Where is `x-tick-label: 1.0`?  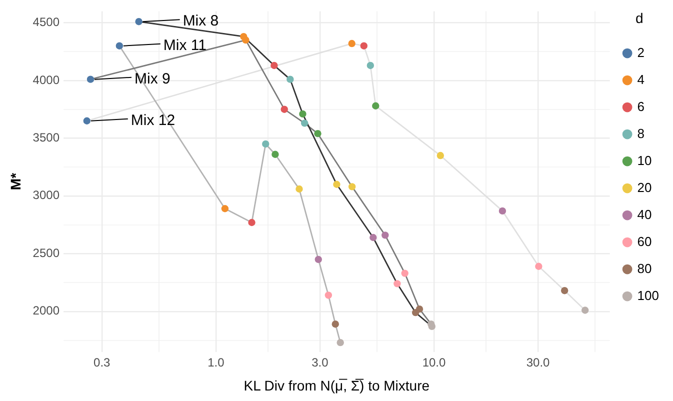
x-tick-label: 1.0 is located at coordinates (216, 362).